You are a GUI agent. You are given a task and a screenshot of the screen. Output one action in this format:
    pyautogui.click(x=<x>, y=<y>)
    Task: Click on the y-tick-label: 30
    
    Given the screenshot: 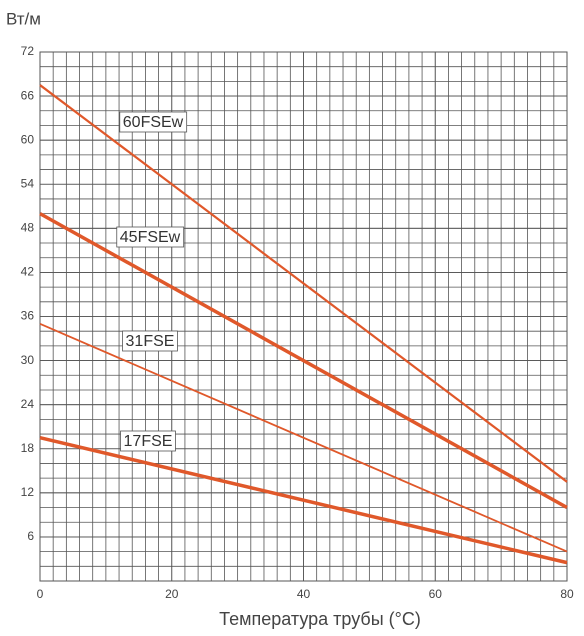 What is the action you would take?
    pyautogui.click(x=28, y=360)
    